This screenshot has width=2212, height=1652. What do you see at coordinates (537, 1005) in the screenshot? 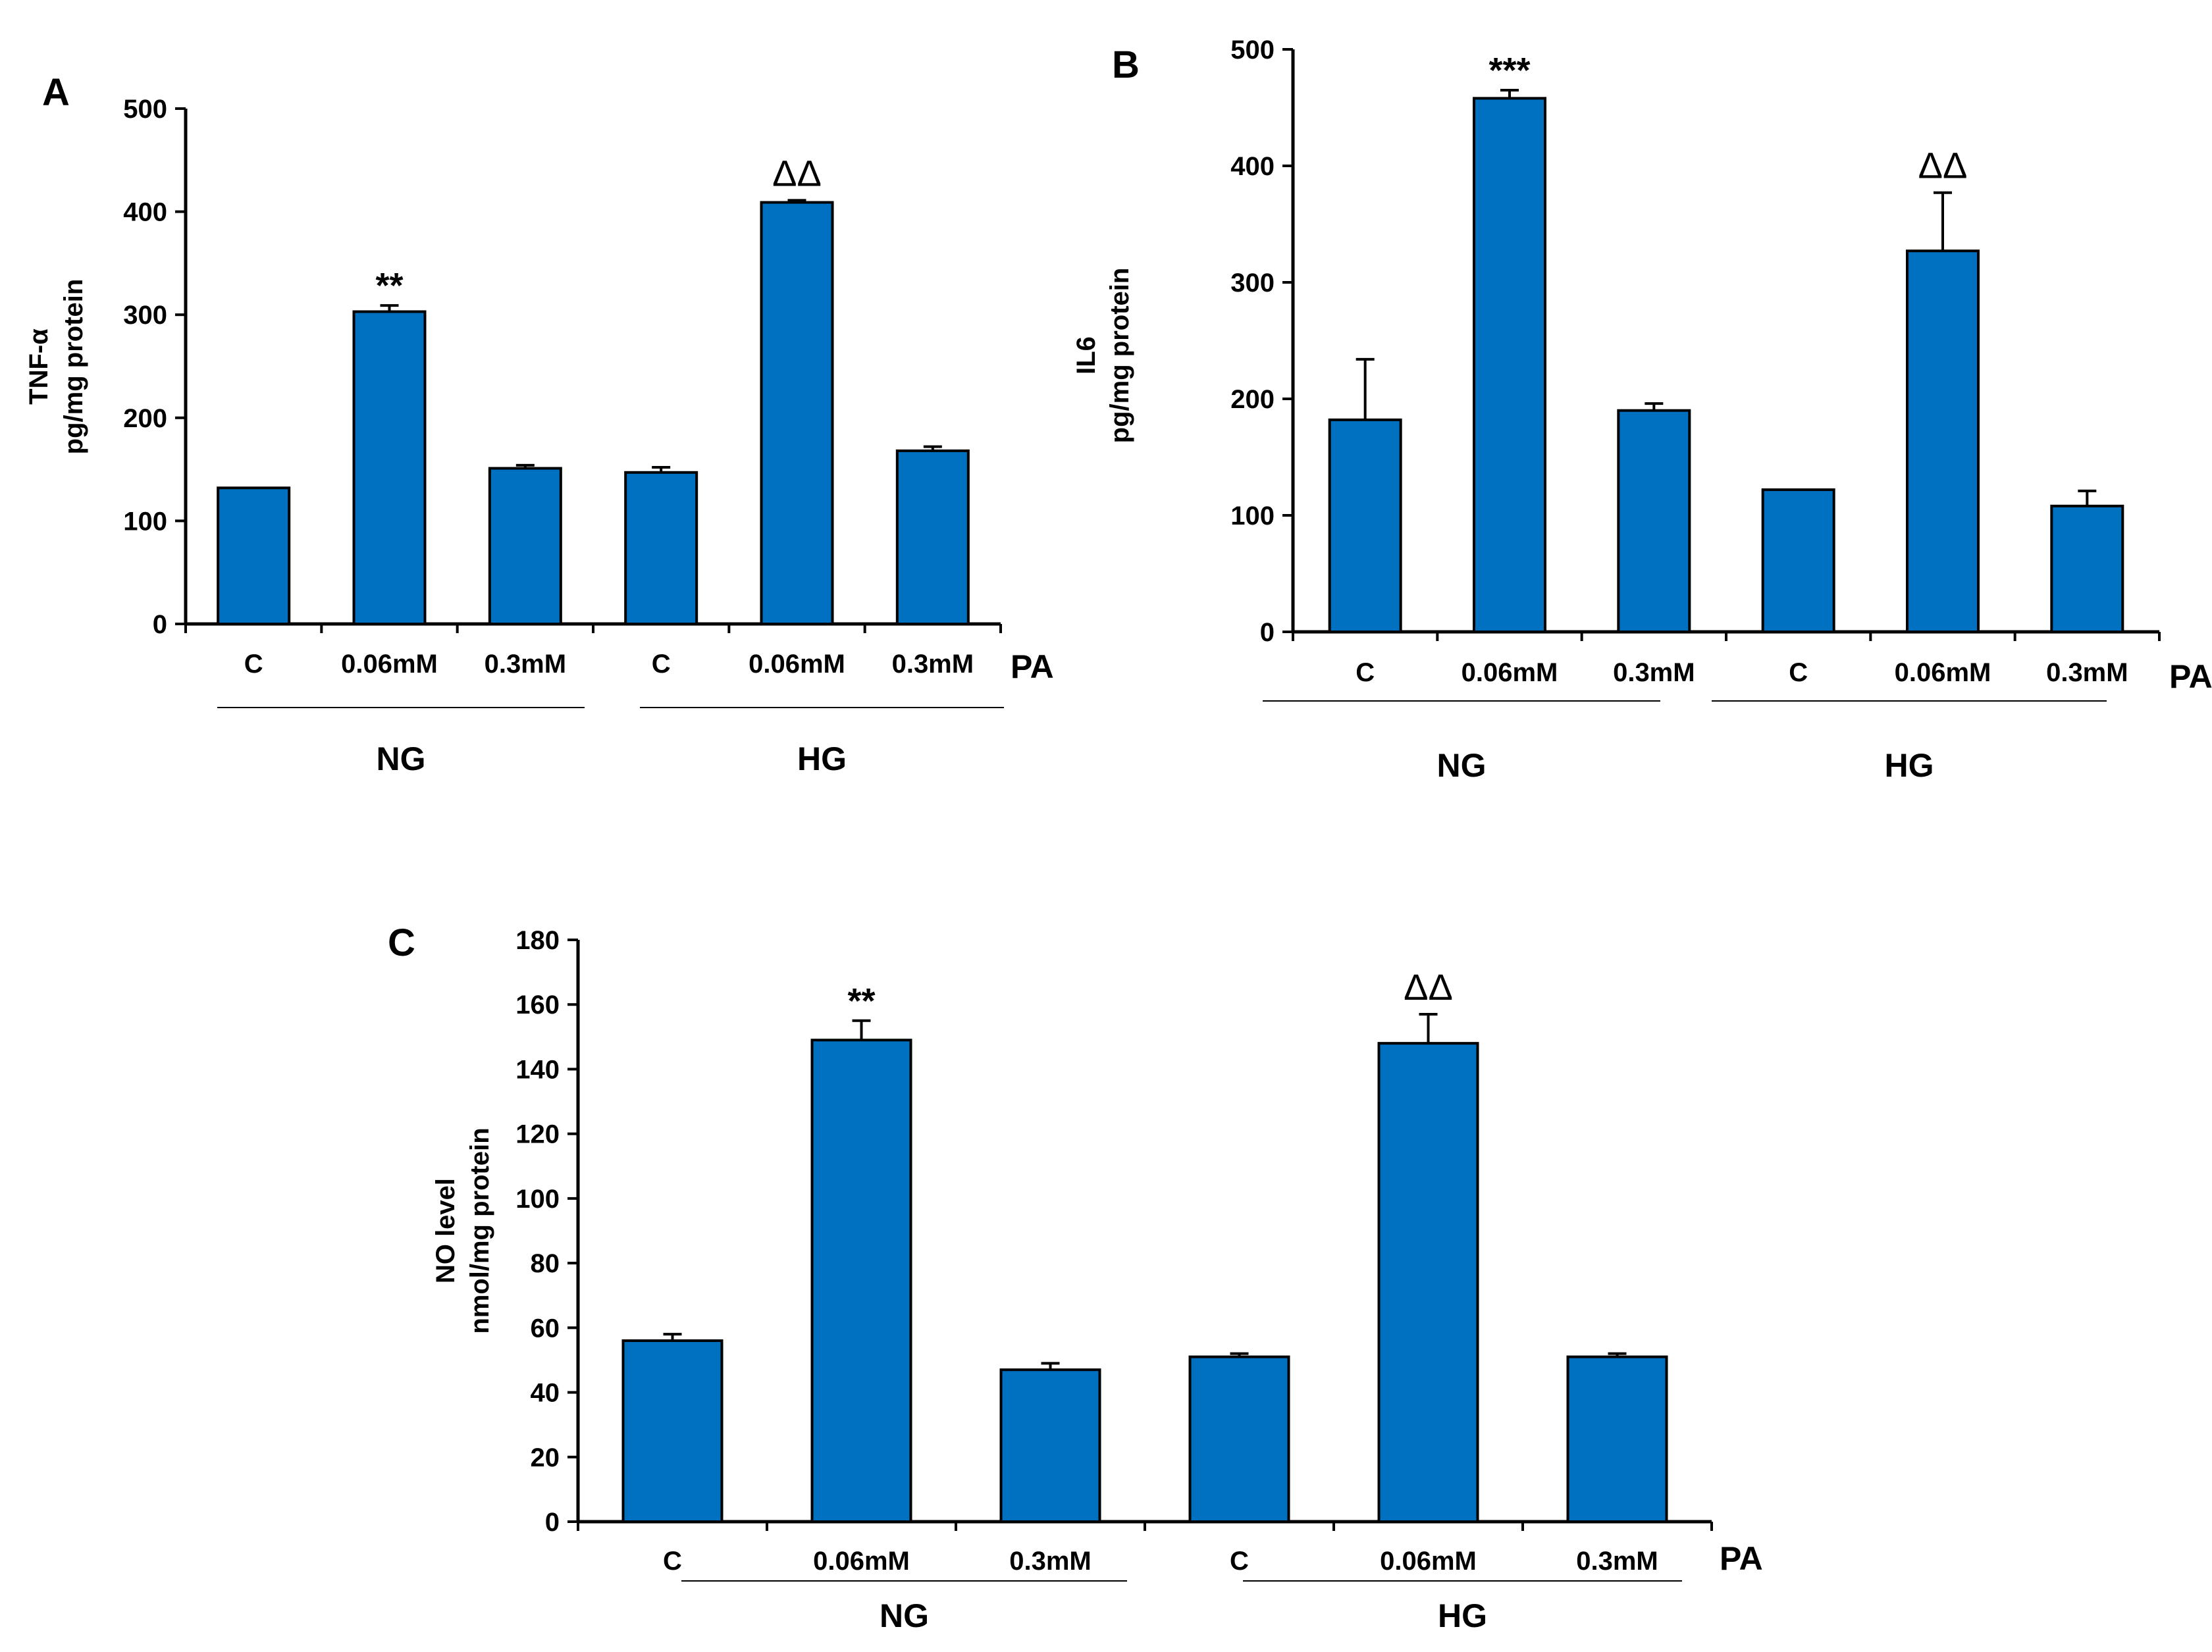
I see `y-tick-label: 160` at bounding box center [537, 1005].